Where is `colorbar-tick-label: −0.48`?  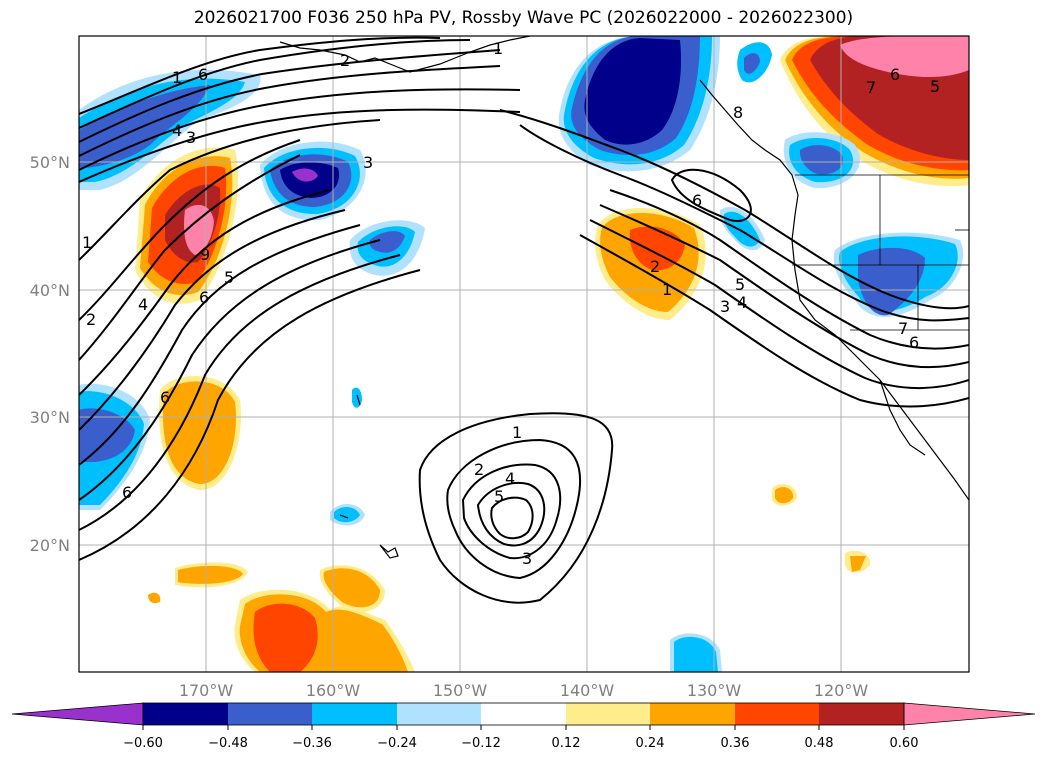 colorbar-tick-label: −0.48 is located at coordinates (228, 743).